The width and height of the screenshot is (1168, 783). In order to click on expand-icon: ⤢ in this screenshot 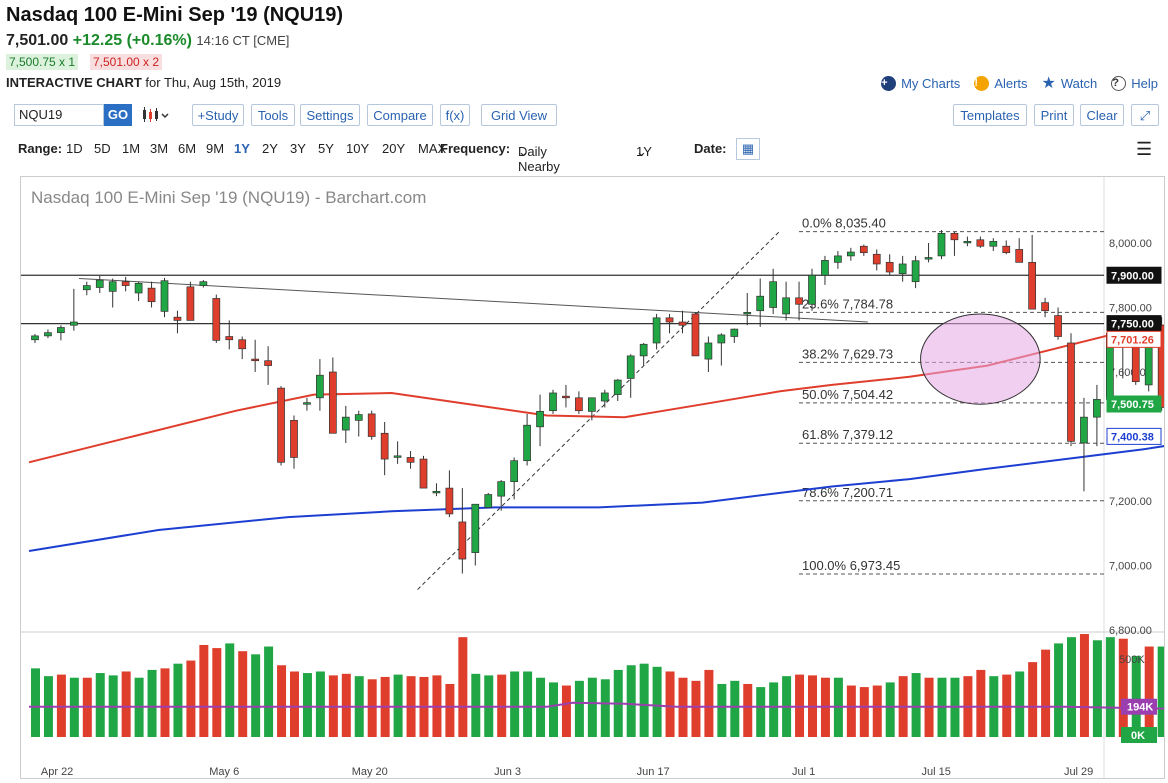, I will do `click(1145, 115)`.